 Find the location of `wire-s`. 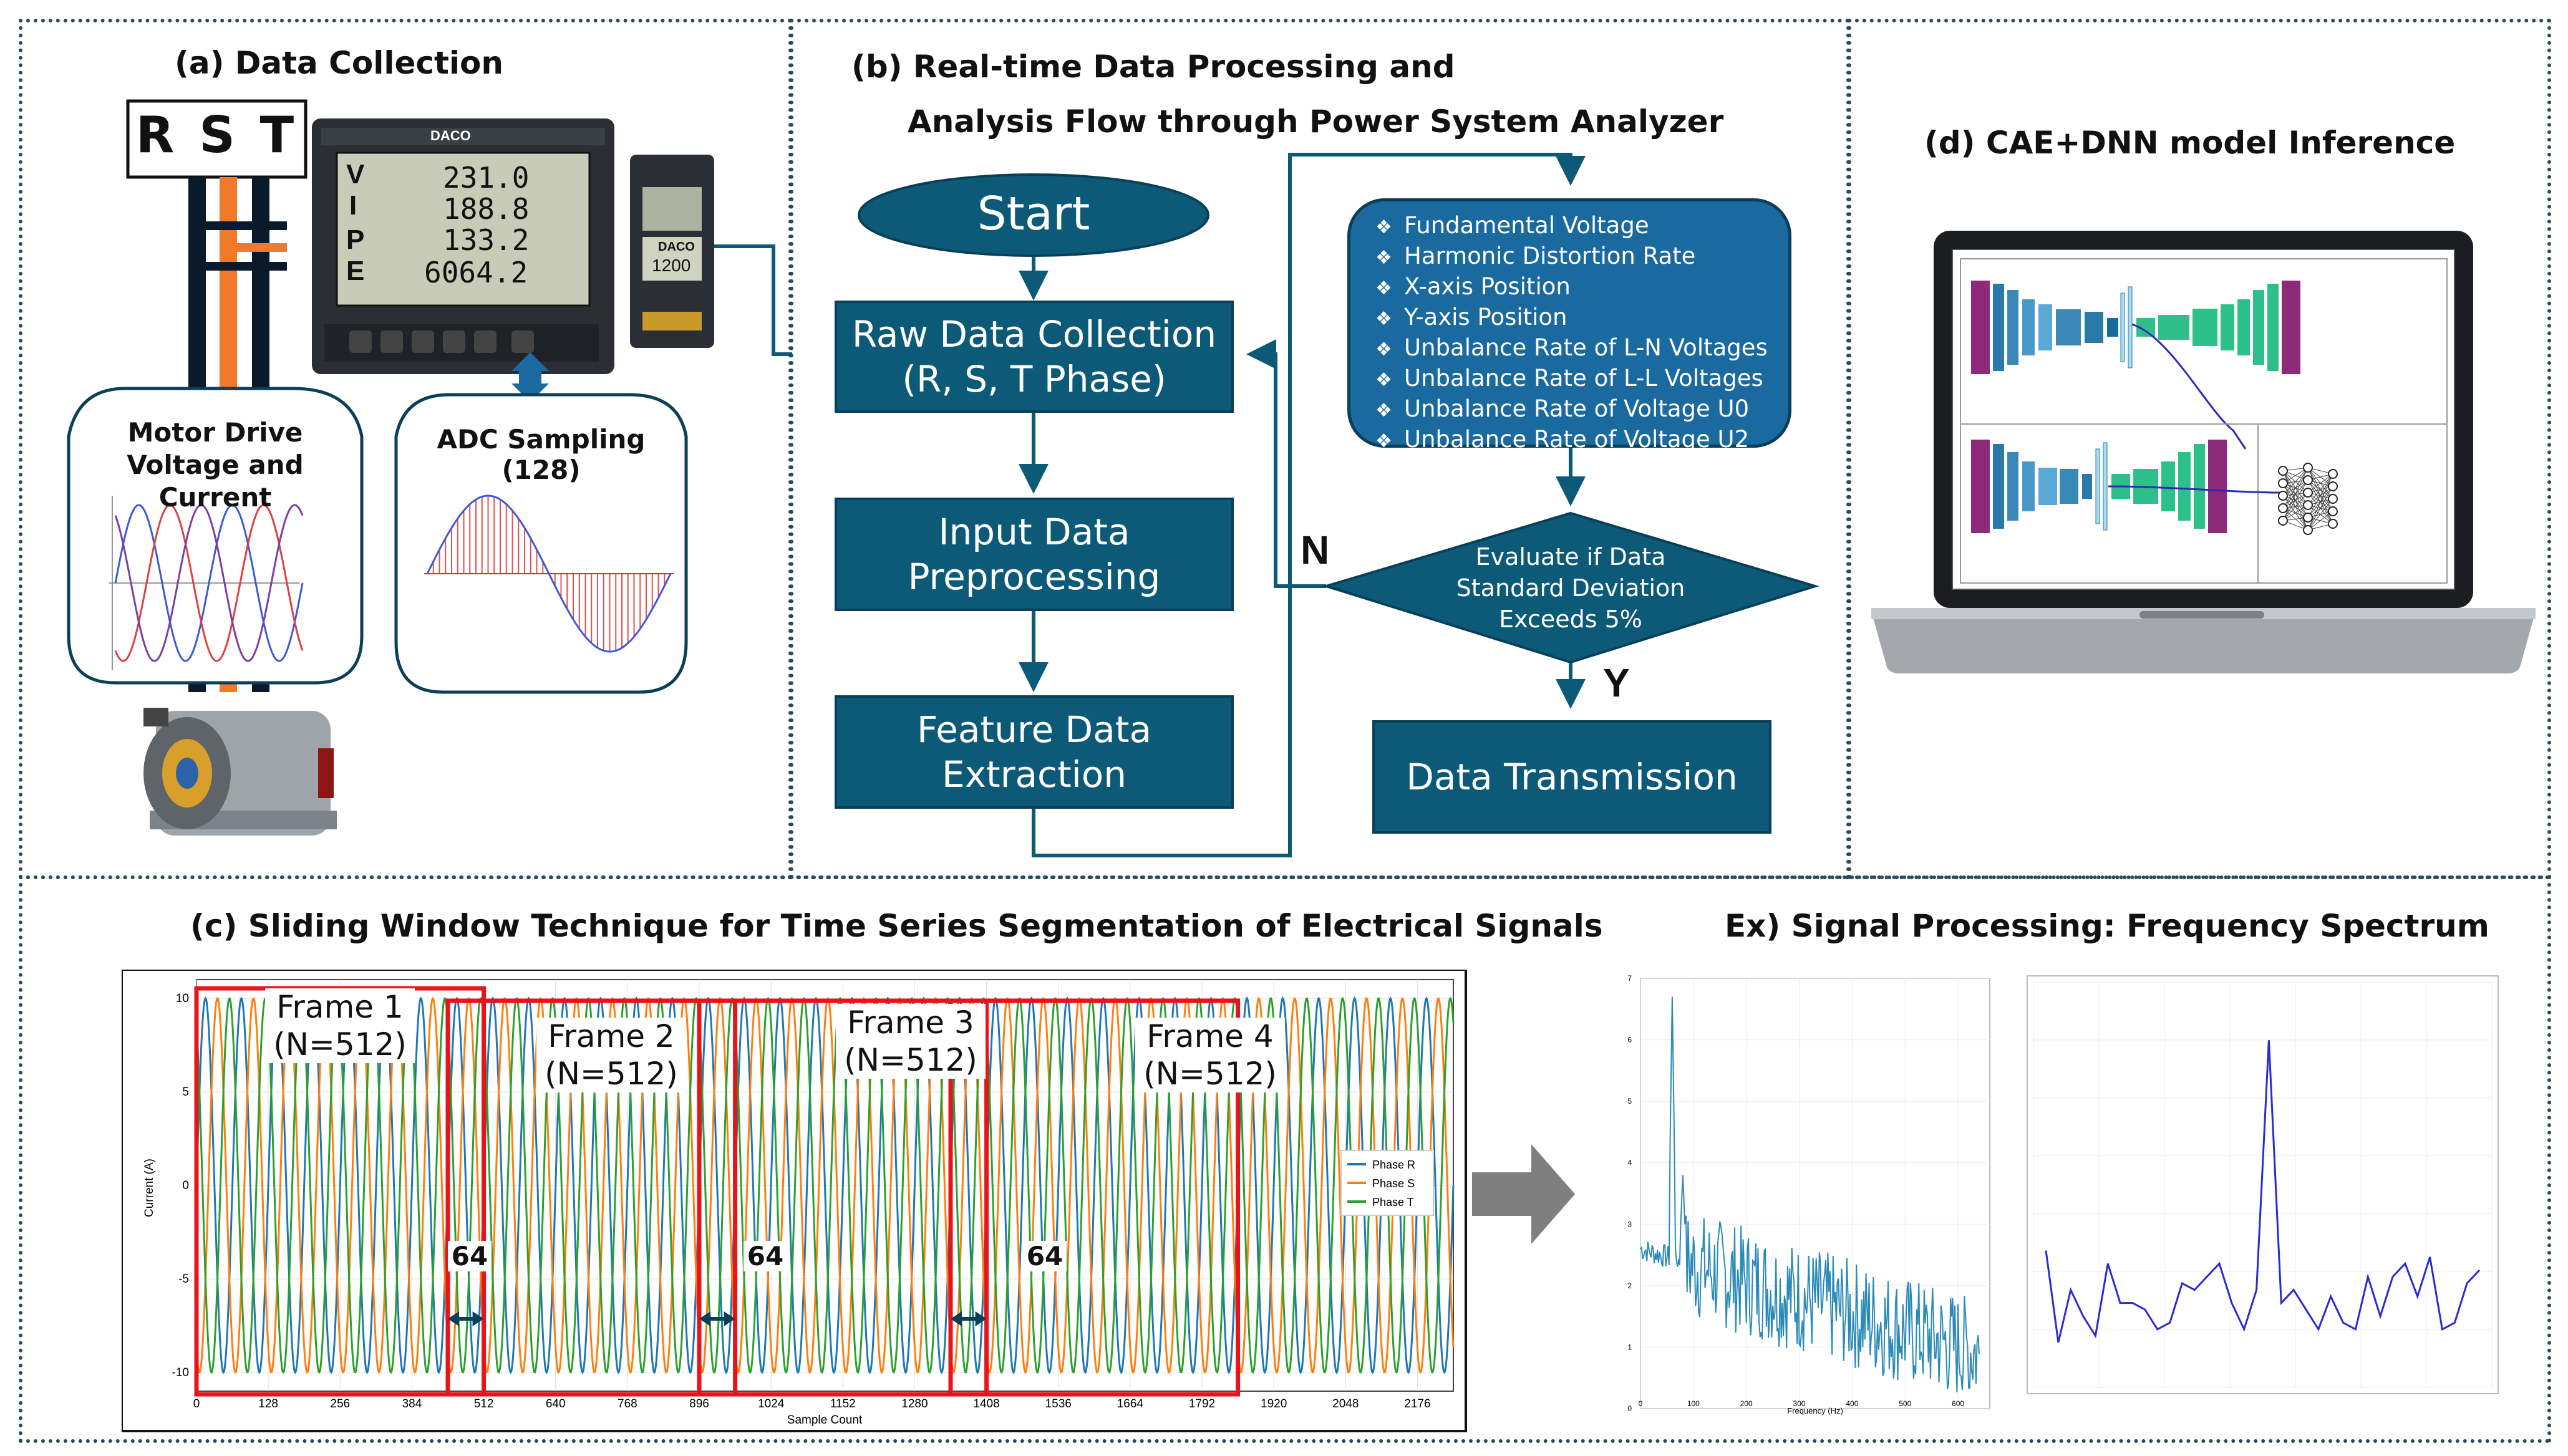

wire-s is located at coordinates (229, 283).